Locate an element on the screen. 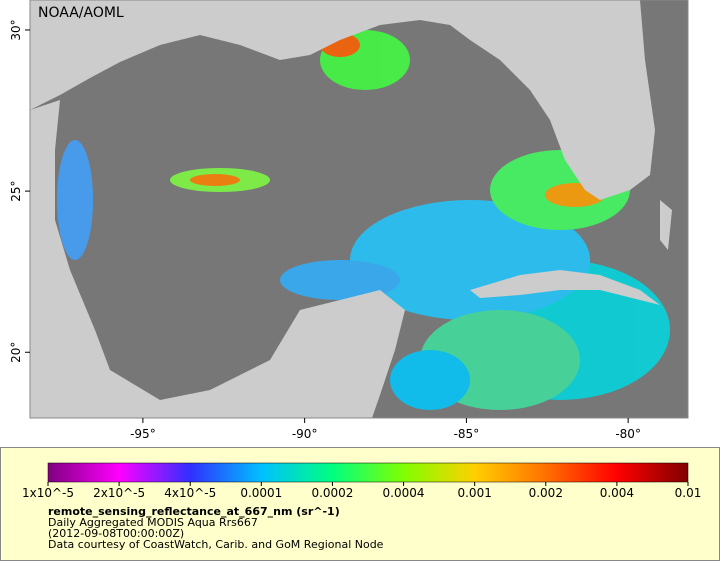 Image resolution: width=720 pixels, height=561 pixels. lat-tick-label: 25° is located at coordinates (16, 190).